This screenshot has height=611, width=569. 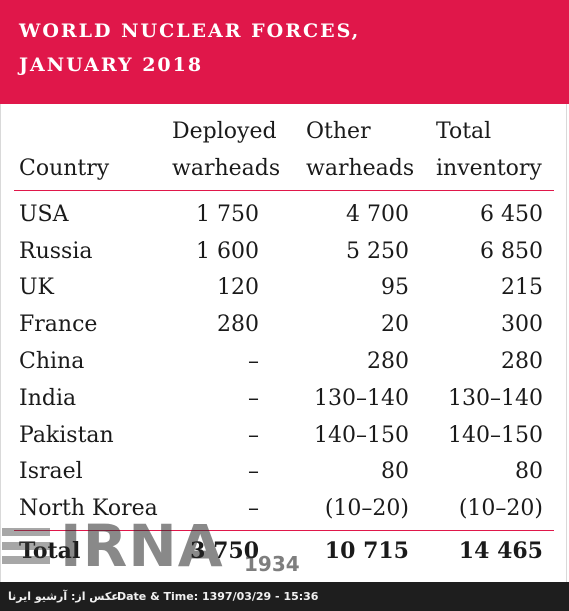 What do you see at coordinates (50, 551) in the screenshot?
I see `total-label: Total` at bounding box center [50, 551].